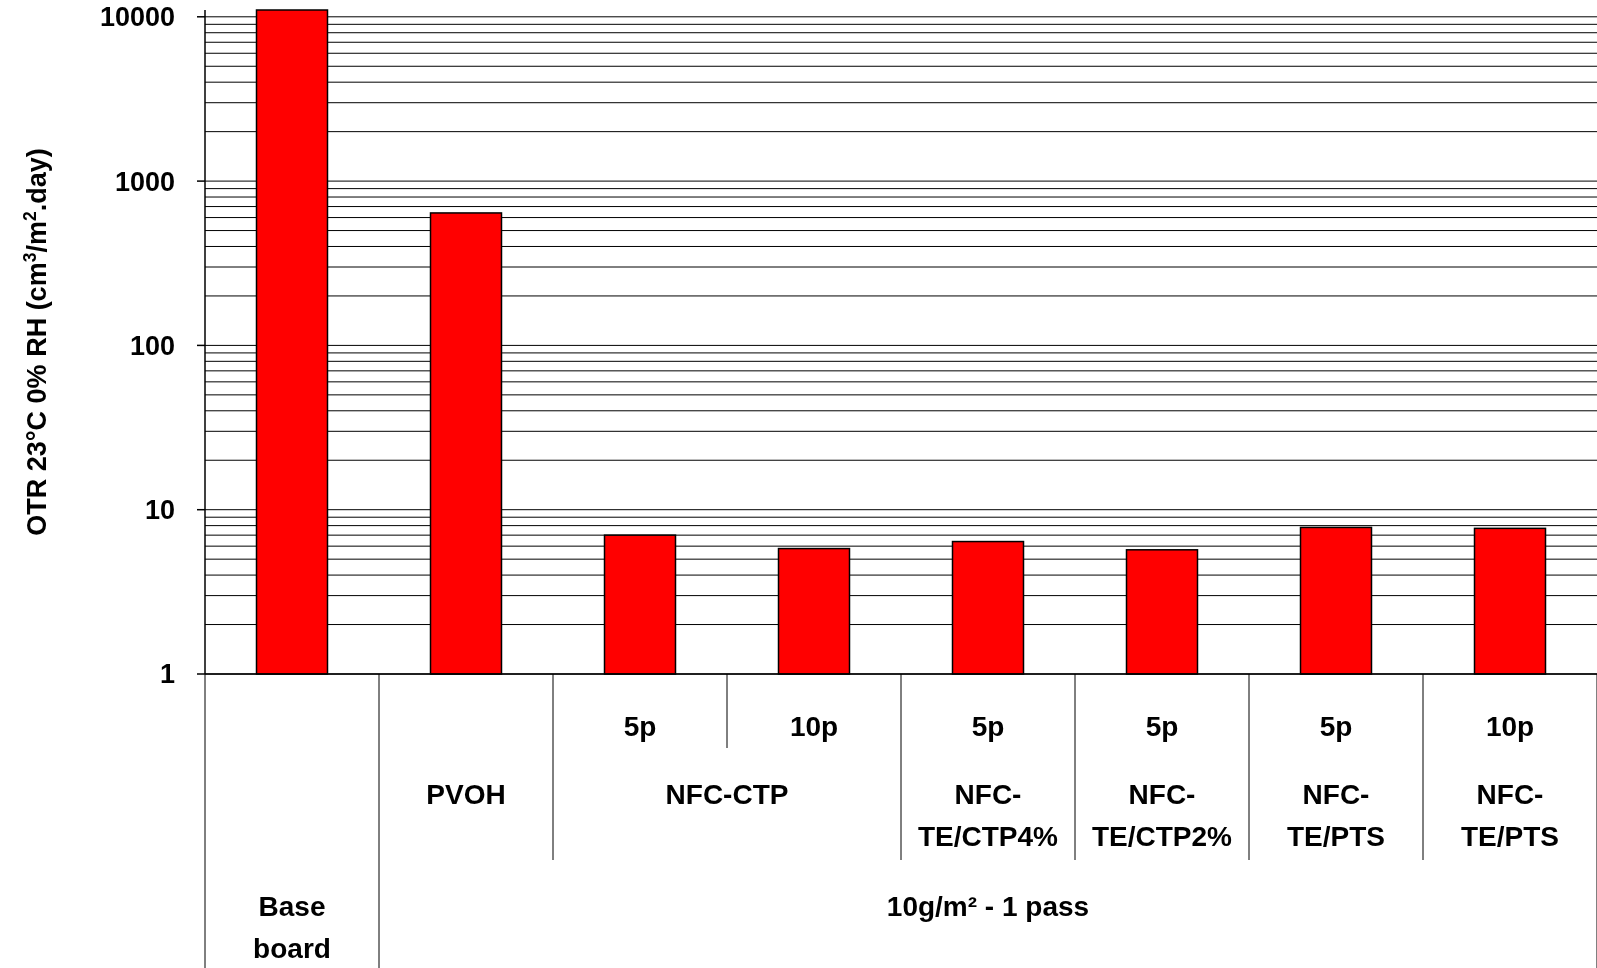  I want to click on text: NFC- TE/CTP4%, so click(988, 815).